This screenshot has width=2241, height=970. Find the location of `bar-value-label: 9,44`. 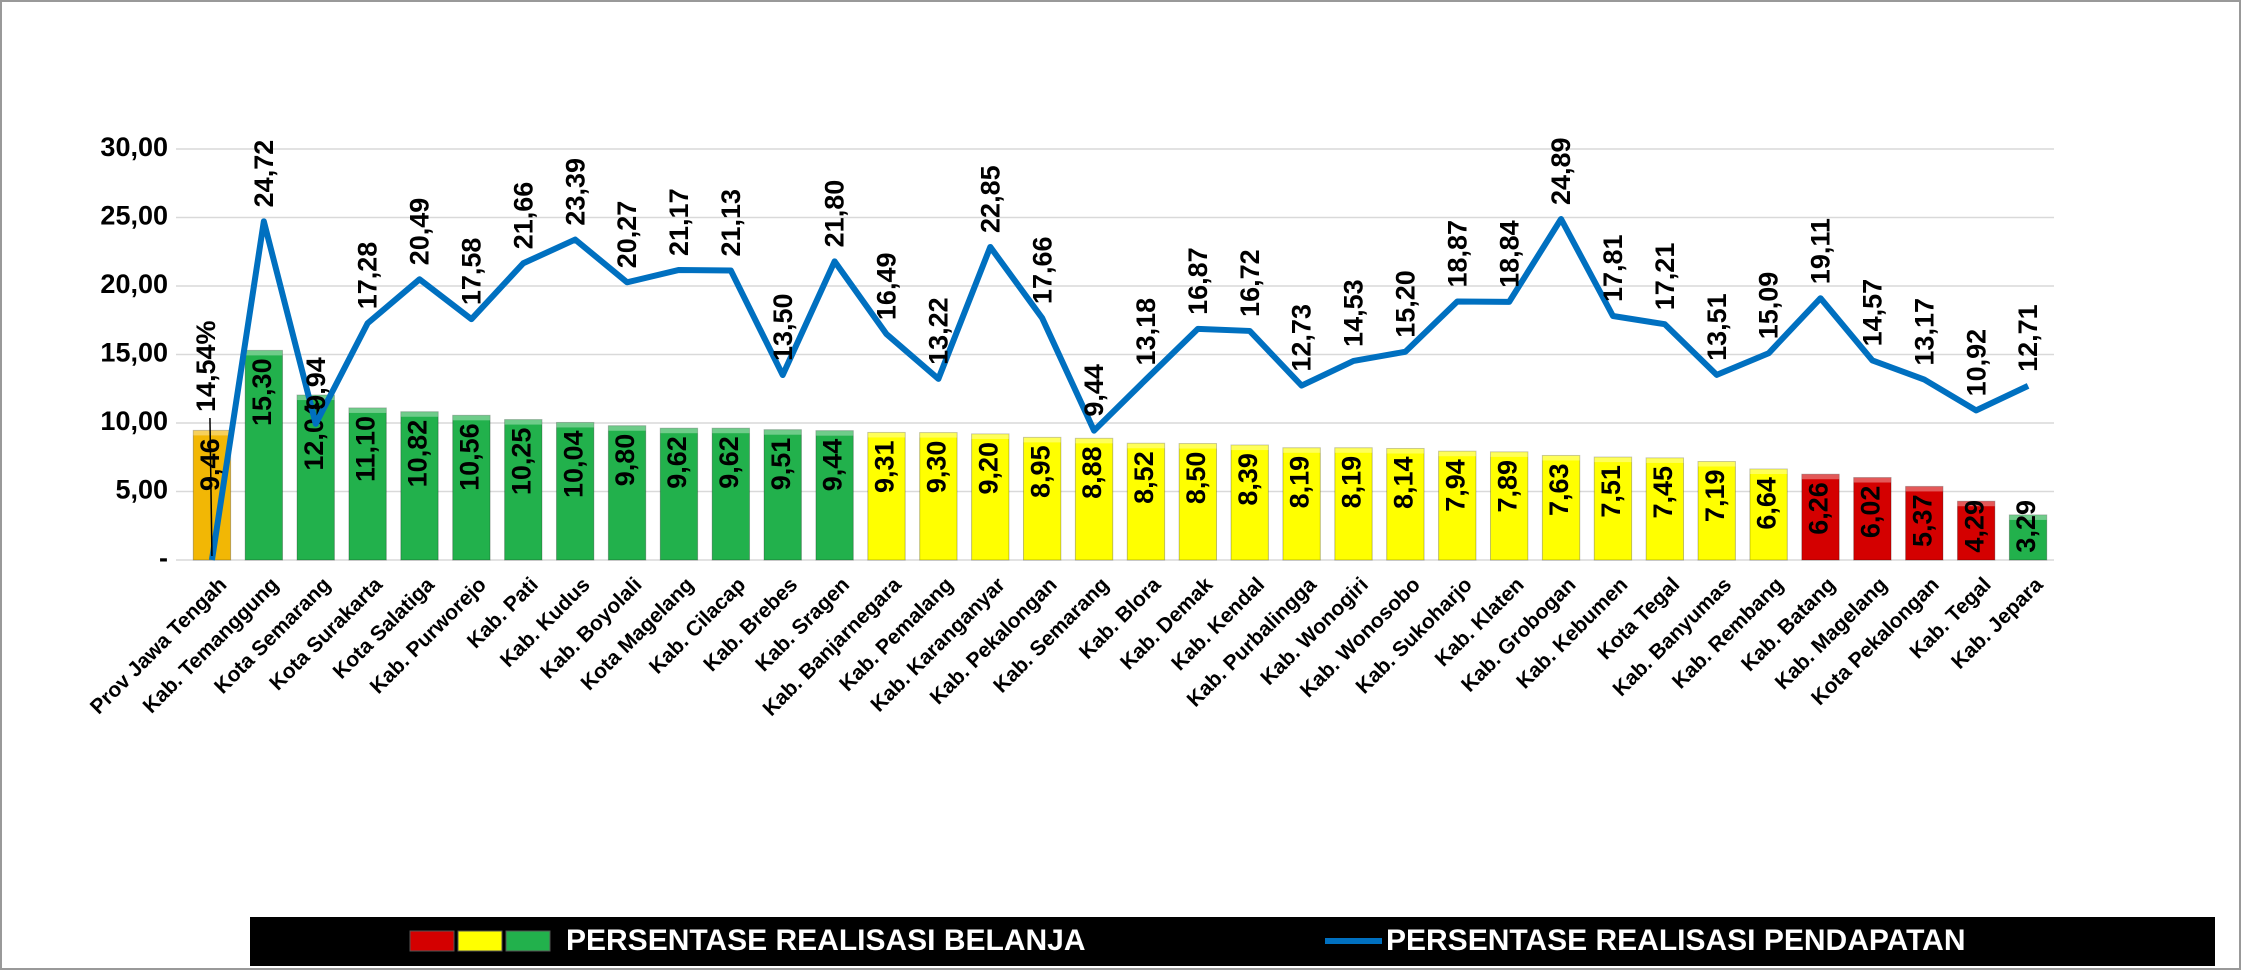

bar-value-label: 9,44 is located at coordinates (833, 465).